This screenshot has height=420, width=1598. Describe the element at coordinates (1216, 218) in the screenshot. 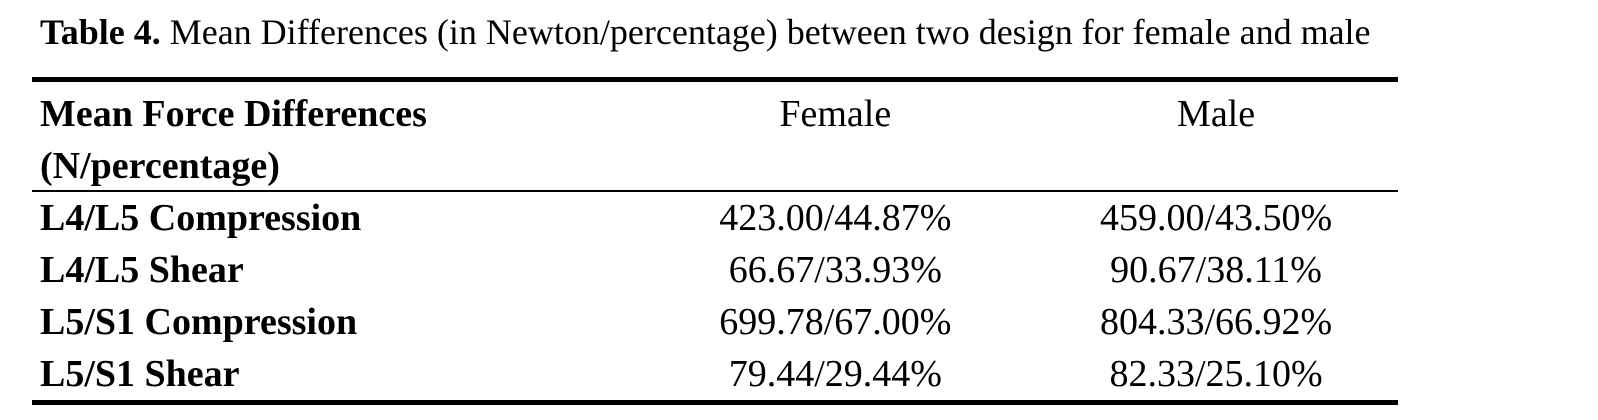

I see `row-male-value: 459.00/43.50%` at that location.